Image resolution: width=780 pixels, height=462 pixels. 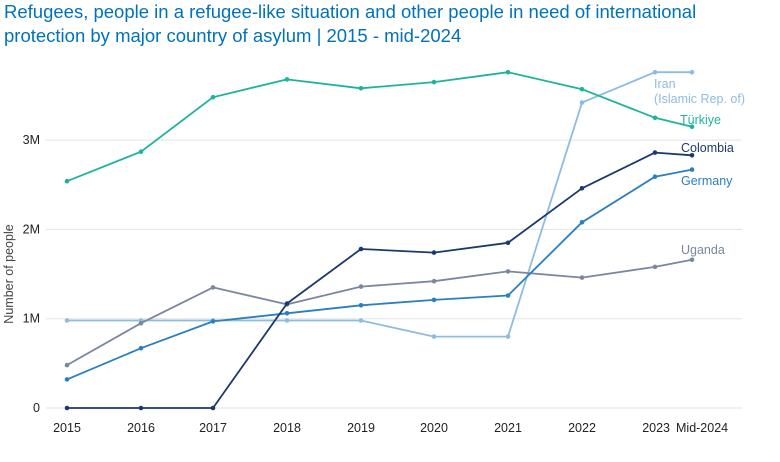 What do you see at coordinates (702, 428) in the screenshot?
I see `x-tick-label: Mid-2024` at bounding box center [702, 428].